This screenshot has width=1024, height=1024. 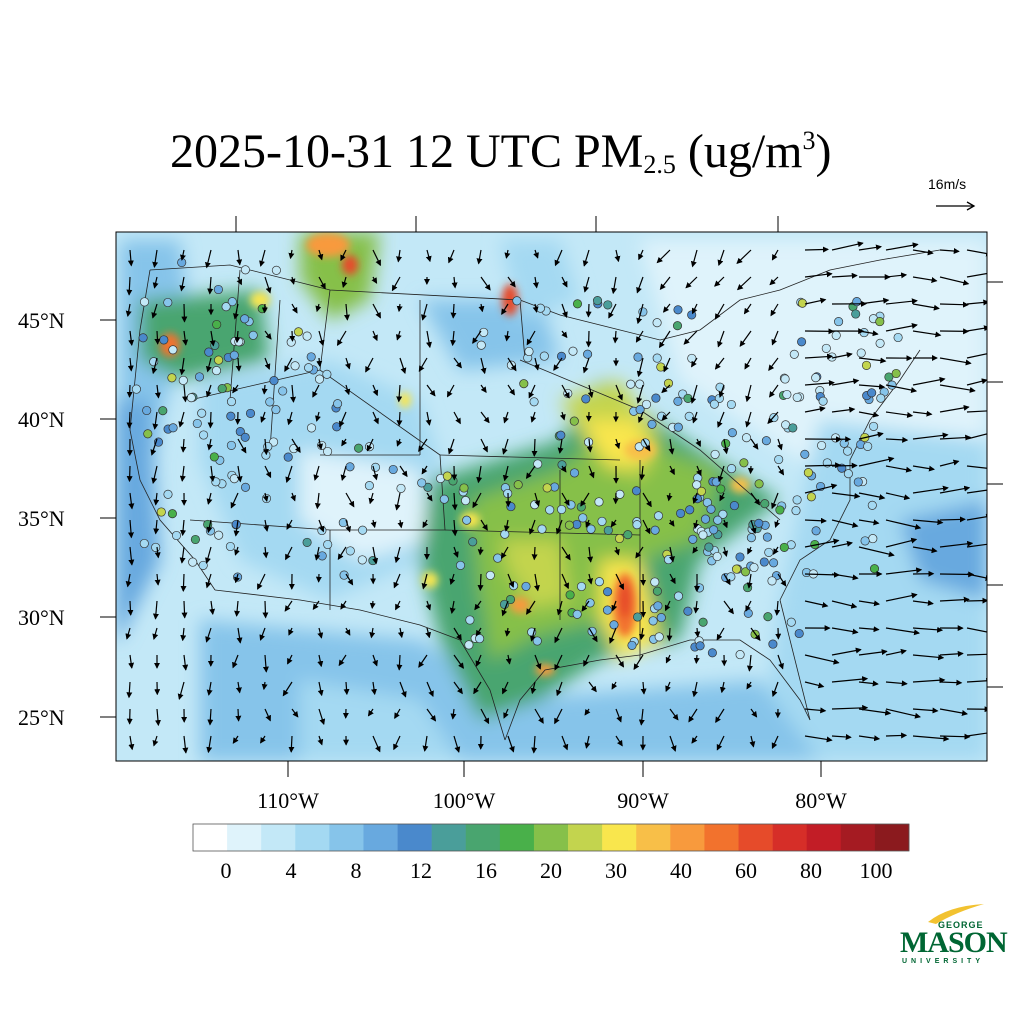 I want to click on logo-university: UNIVERSITY, so click(x=943, y=961).